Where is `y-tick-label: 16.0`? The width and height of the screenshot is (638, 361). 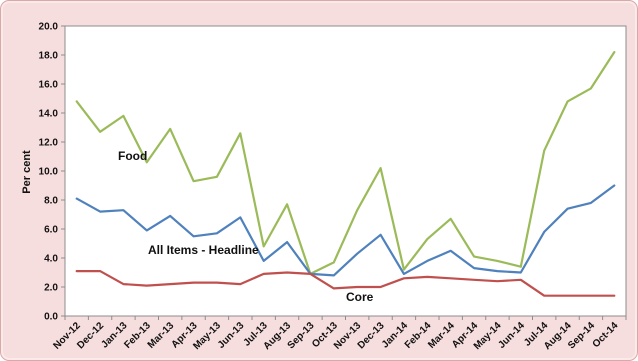 y-tick-label: 16.0 is located at coordinates (49, 85).